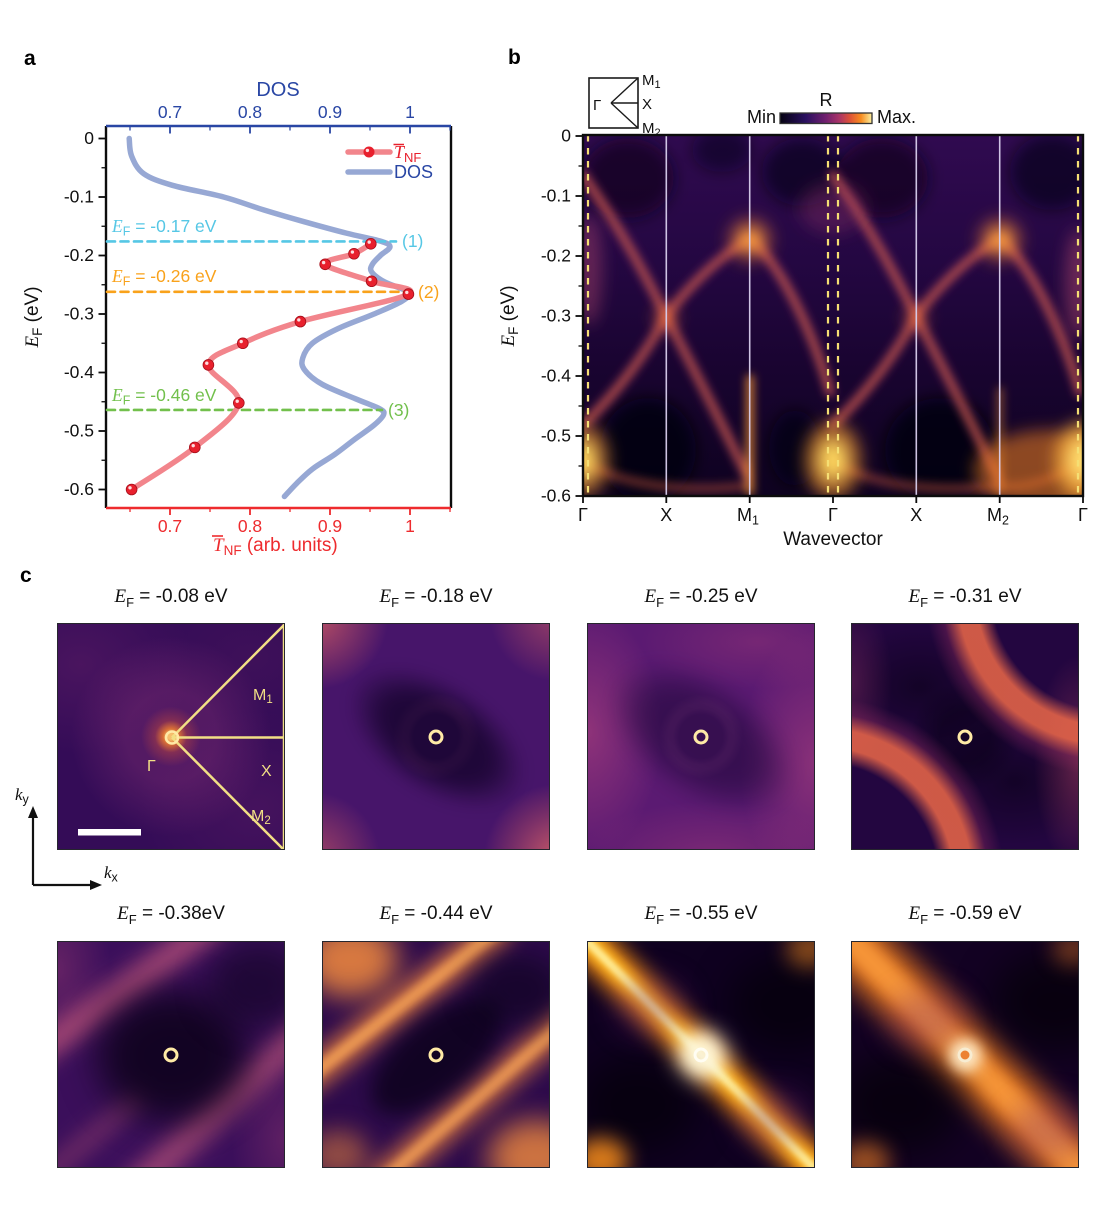 This screenshot has width=1114, height=1213. What do you see at coordinates (79, 313) in the screenshot?
I see `a-left-tick-labels: 0 -0.1 -0.2 -0.3 -0.4 -0.5 -0.6` at bounding box center [79, 313].